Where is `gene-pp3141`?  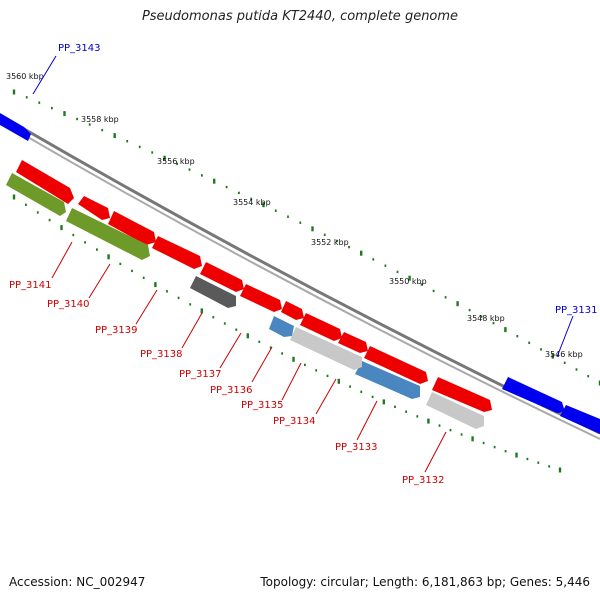 gene-pp3141 is located at coordinates (45, 182).